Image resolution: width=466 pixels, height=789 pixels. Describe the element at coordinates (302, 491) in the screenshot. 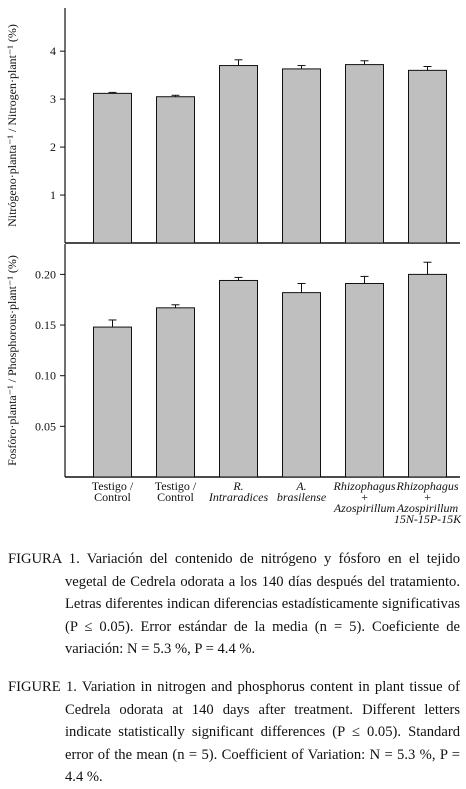

I see `x-tick-label: A. brasilense` at that location.